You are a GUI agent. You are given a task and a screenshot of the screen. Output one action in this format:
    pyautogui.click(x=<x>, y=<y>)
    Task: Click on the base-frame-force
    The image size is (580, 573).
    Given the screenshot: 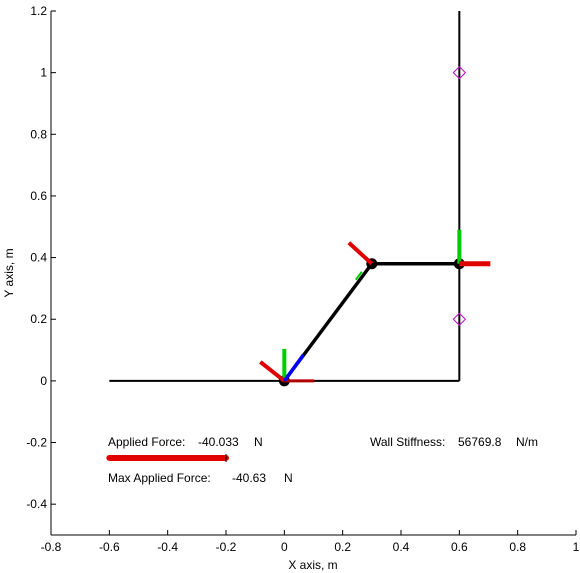 What is the action you would take?
    pyautogui.click(x=272, y=371)
    